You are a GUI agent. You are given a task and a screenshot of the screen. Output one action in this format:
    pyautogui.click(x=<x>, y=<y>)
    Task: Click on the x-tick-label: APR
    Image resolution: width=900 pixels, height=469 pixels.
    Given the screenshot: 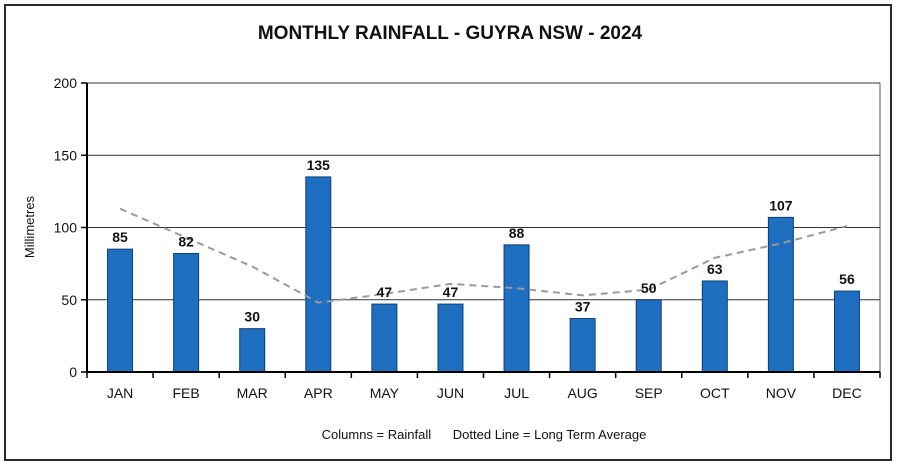 What is the action you would take?
    pyautogui.click(x=318, y=393)
    